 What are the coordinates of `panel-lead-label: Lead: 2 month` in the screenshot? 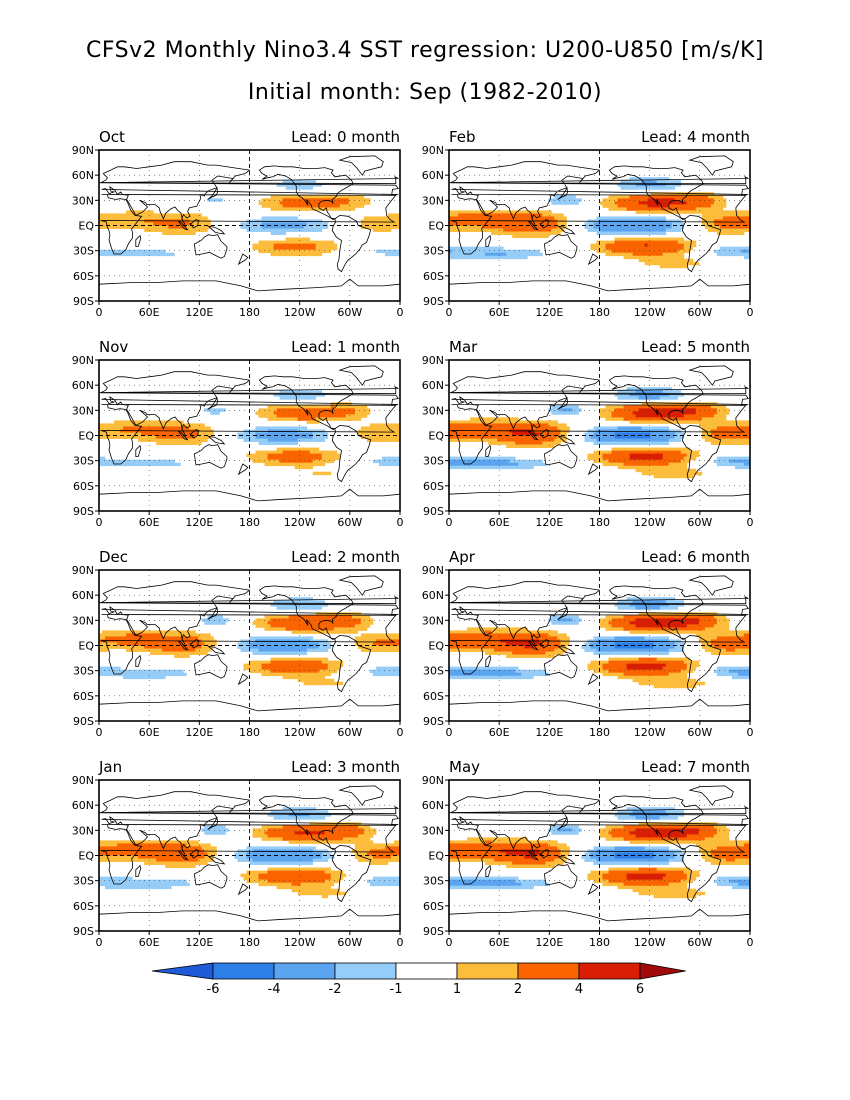 It's located at (345, 557).